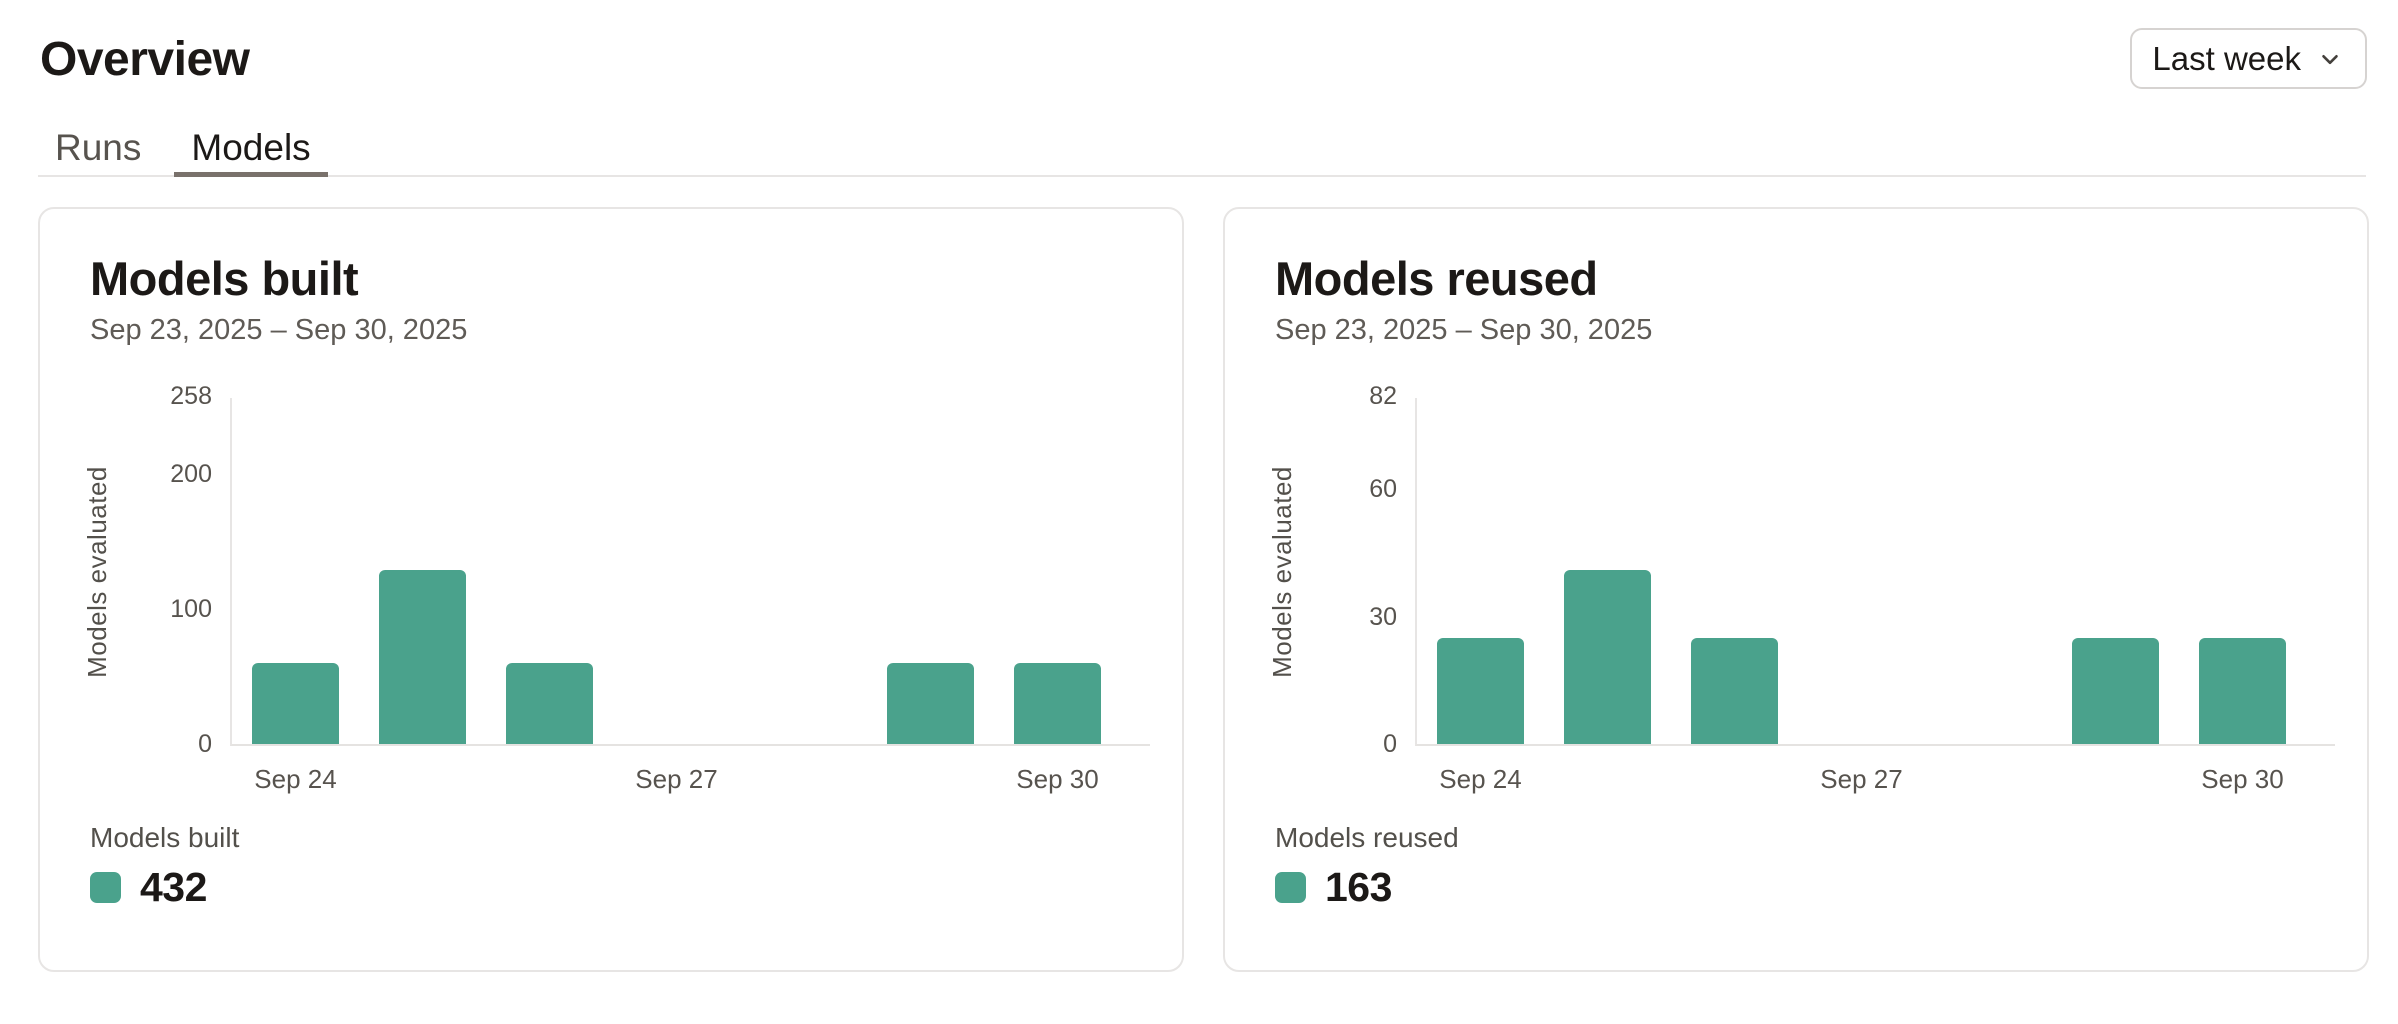  I want to click on tab-runs: Runs, so click(98, 147).